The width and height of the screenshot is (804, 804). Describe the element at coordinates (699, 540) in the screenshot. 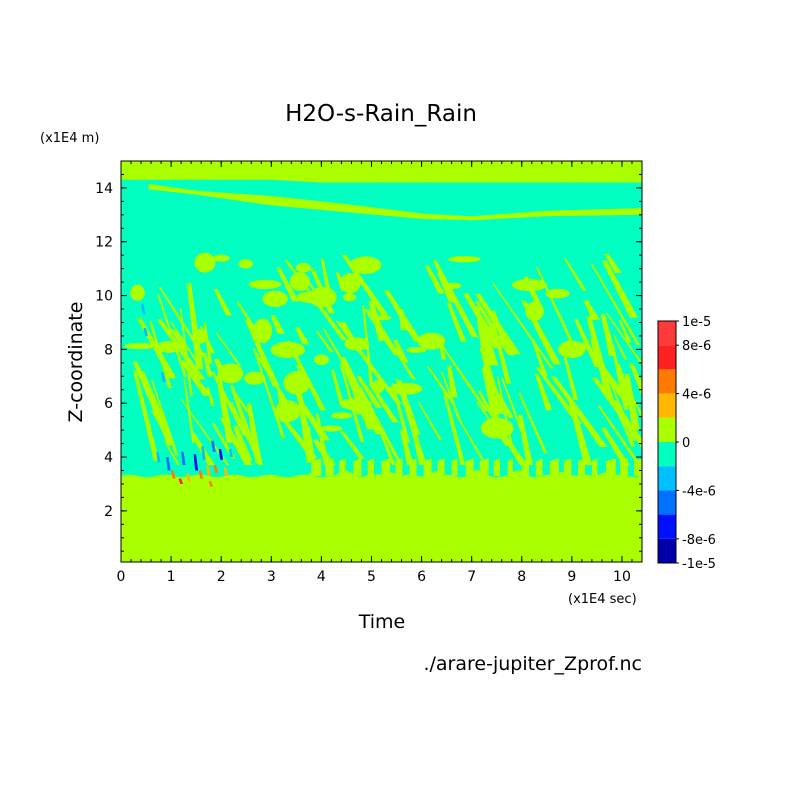

I see `colorbar-tick-label: -8e-6` at that location.